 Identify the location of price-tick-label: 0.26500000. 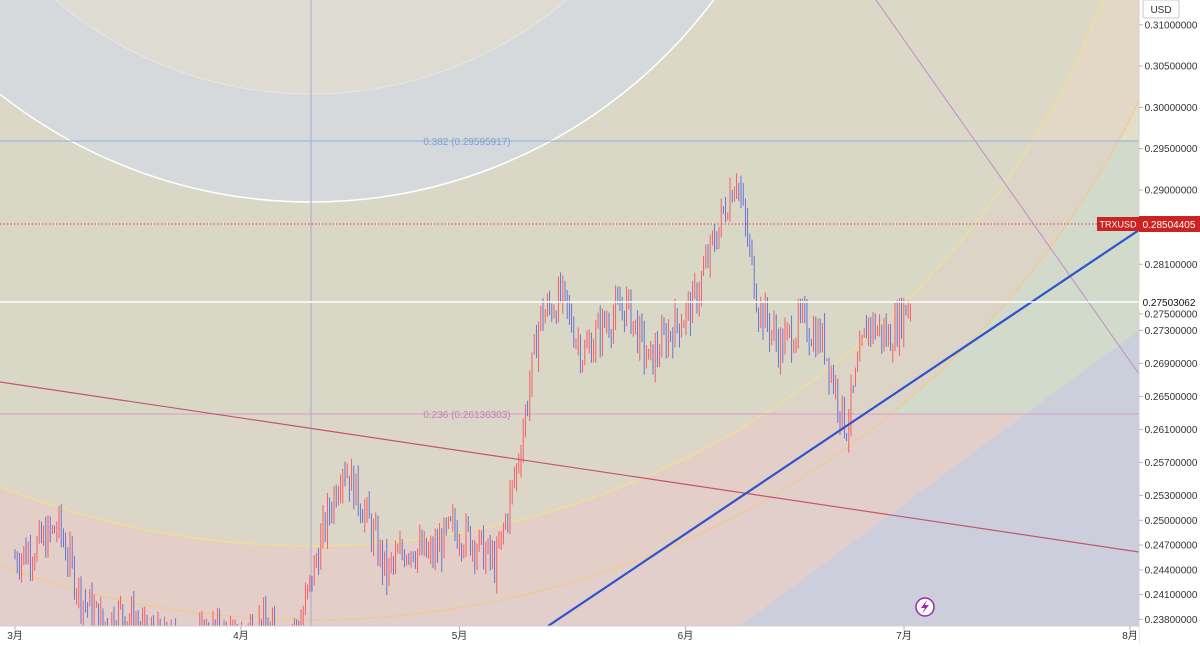
(1171, 397).